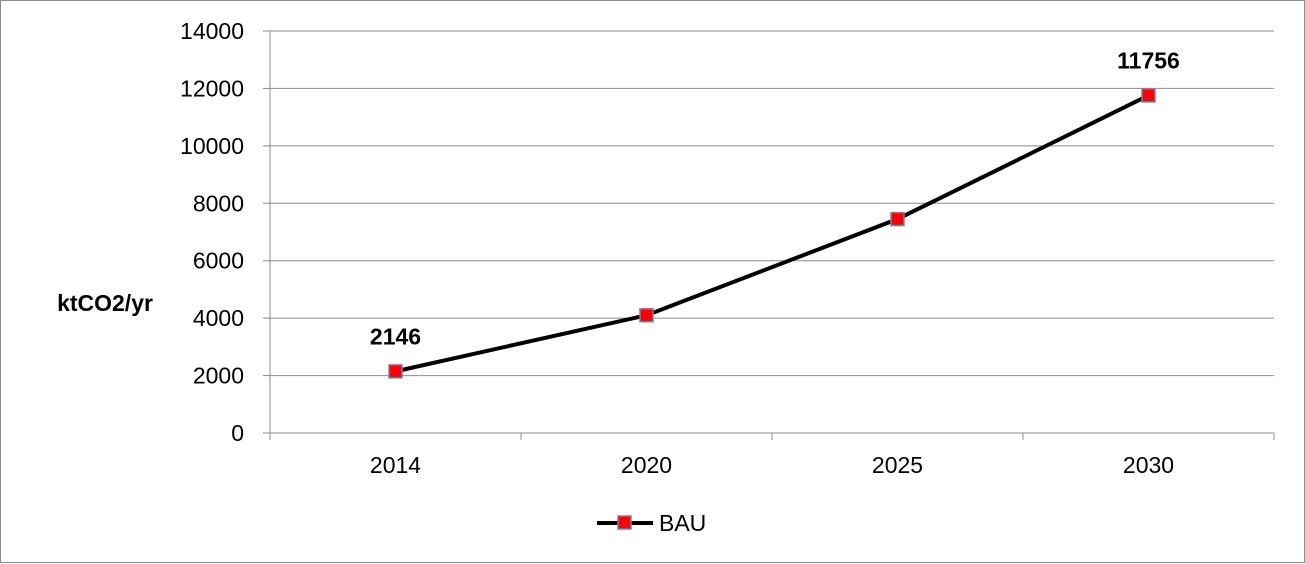 The height and width of the screenshot is (564, 1305). I want to click on legend: BAU, so click(651, 523).